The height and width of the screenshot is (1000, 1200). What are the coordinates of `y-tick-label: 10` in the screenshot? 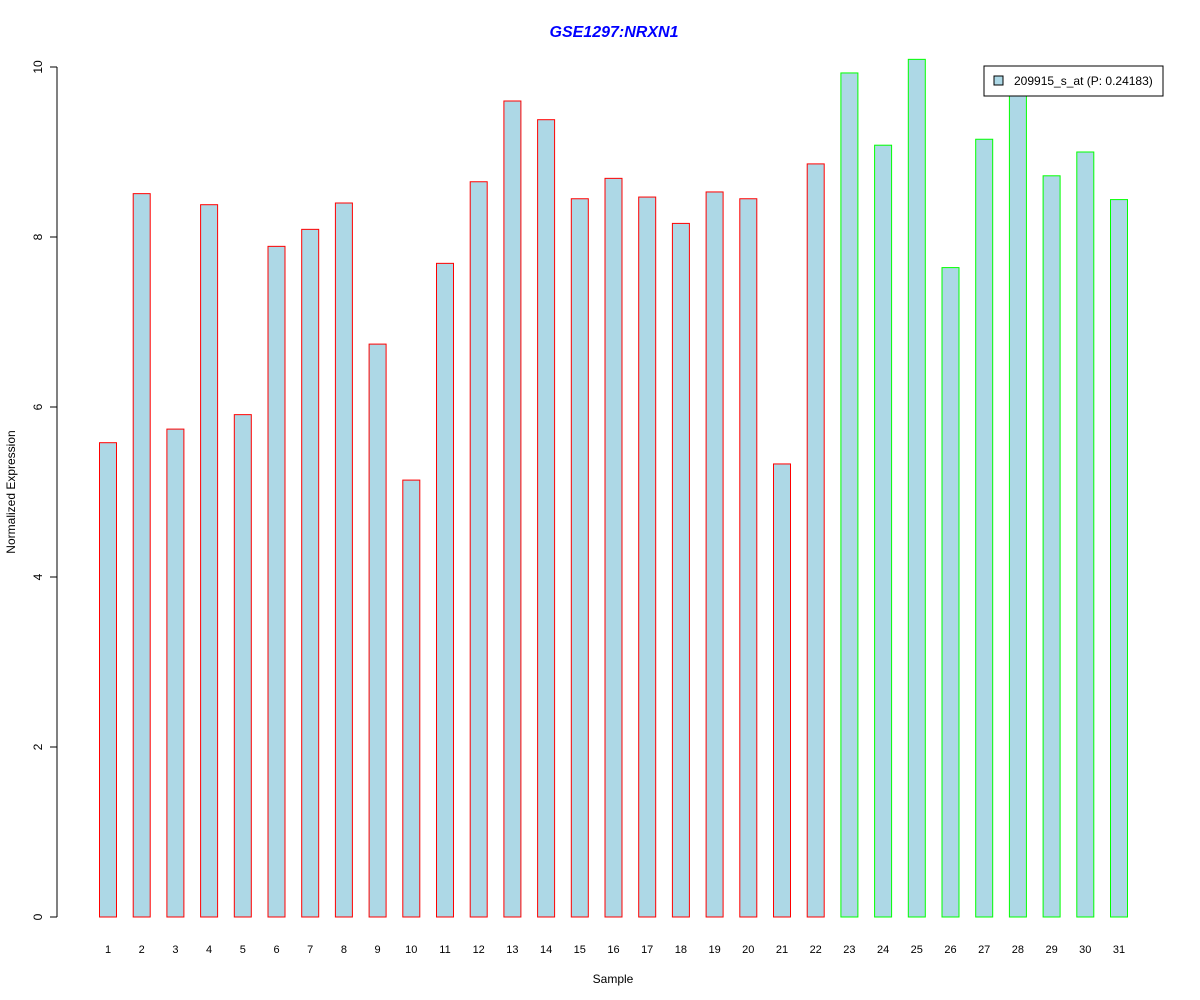 It's located at (38, 67).